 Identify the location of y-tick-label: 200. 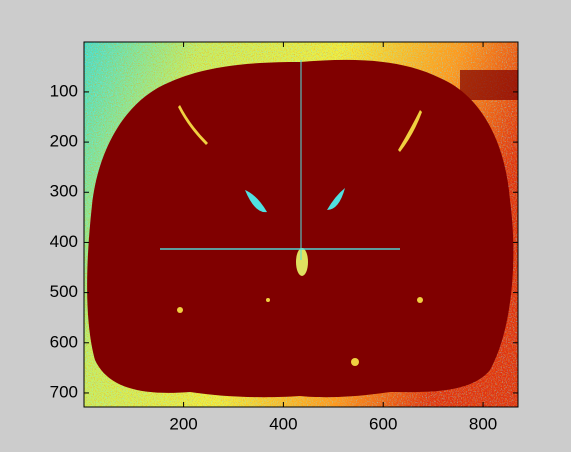
(64, 141).